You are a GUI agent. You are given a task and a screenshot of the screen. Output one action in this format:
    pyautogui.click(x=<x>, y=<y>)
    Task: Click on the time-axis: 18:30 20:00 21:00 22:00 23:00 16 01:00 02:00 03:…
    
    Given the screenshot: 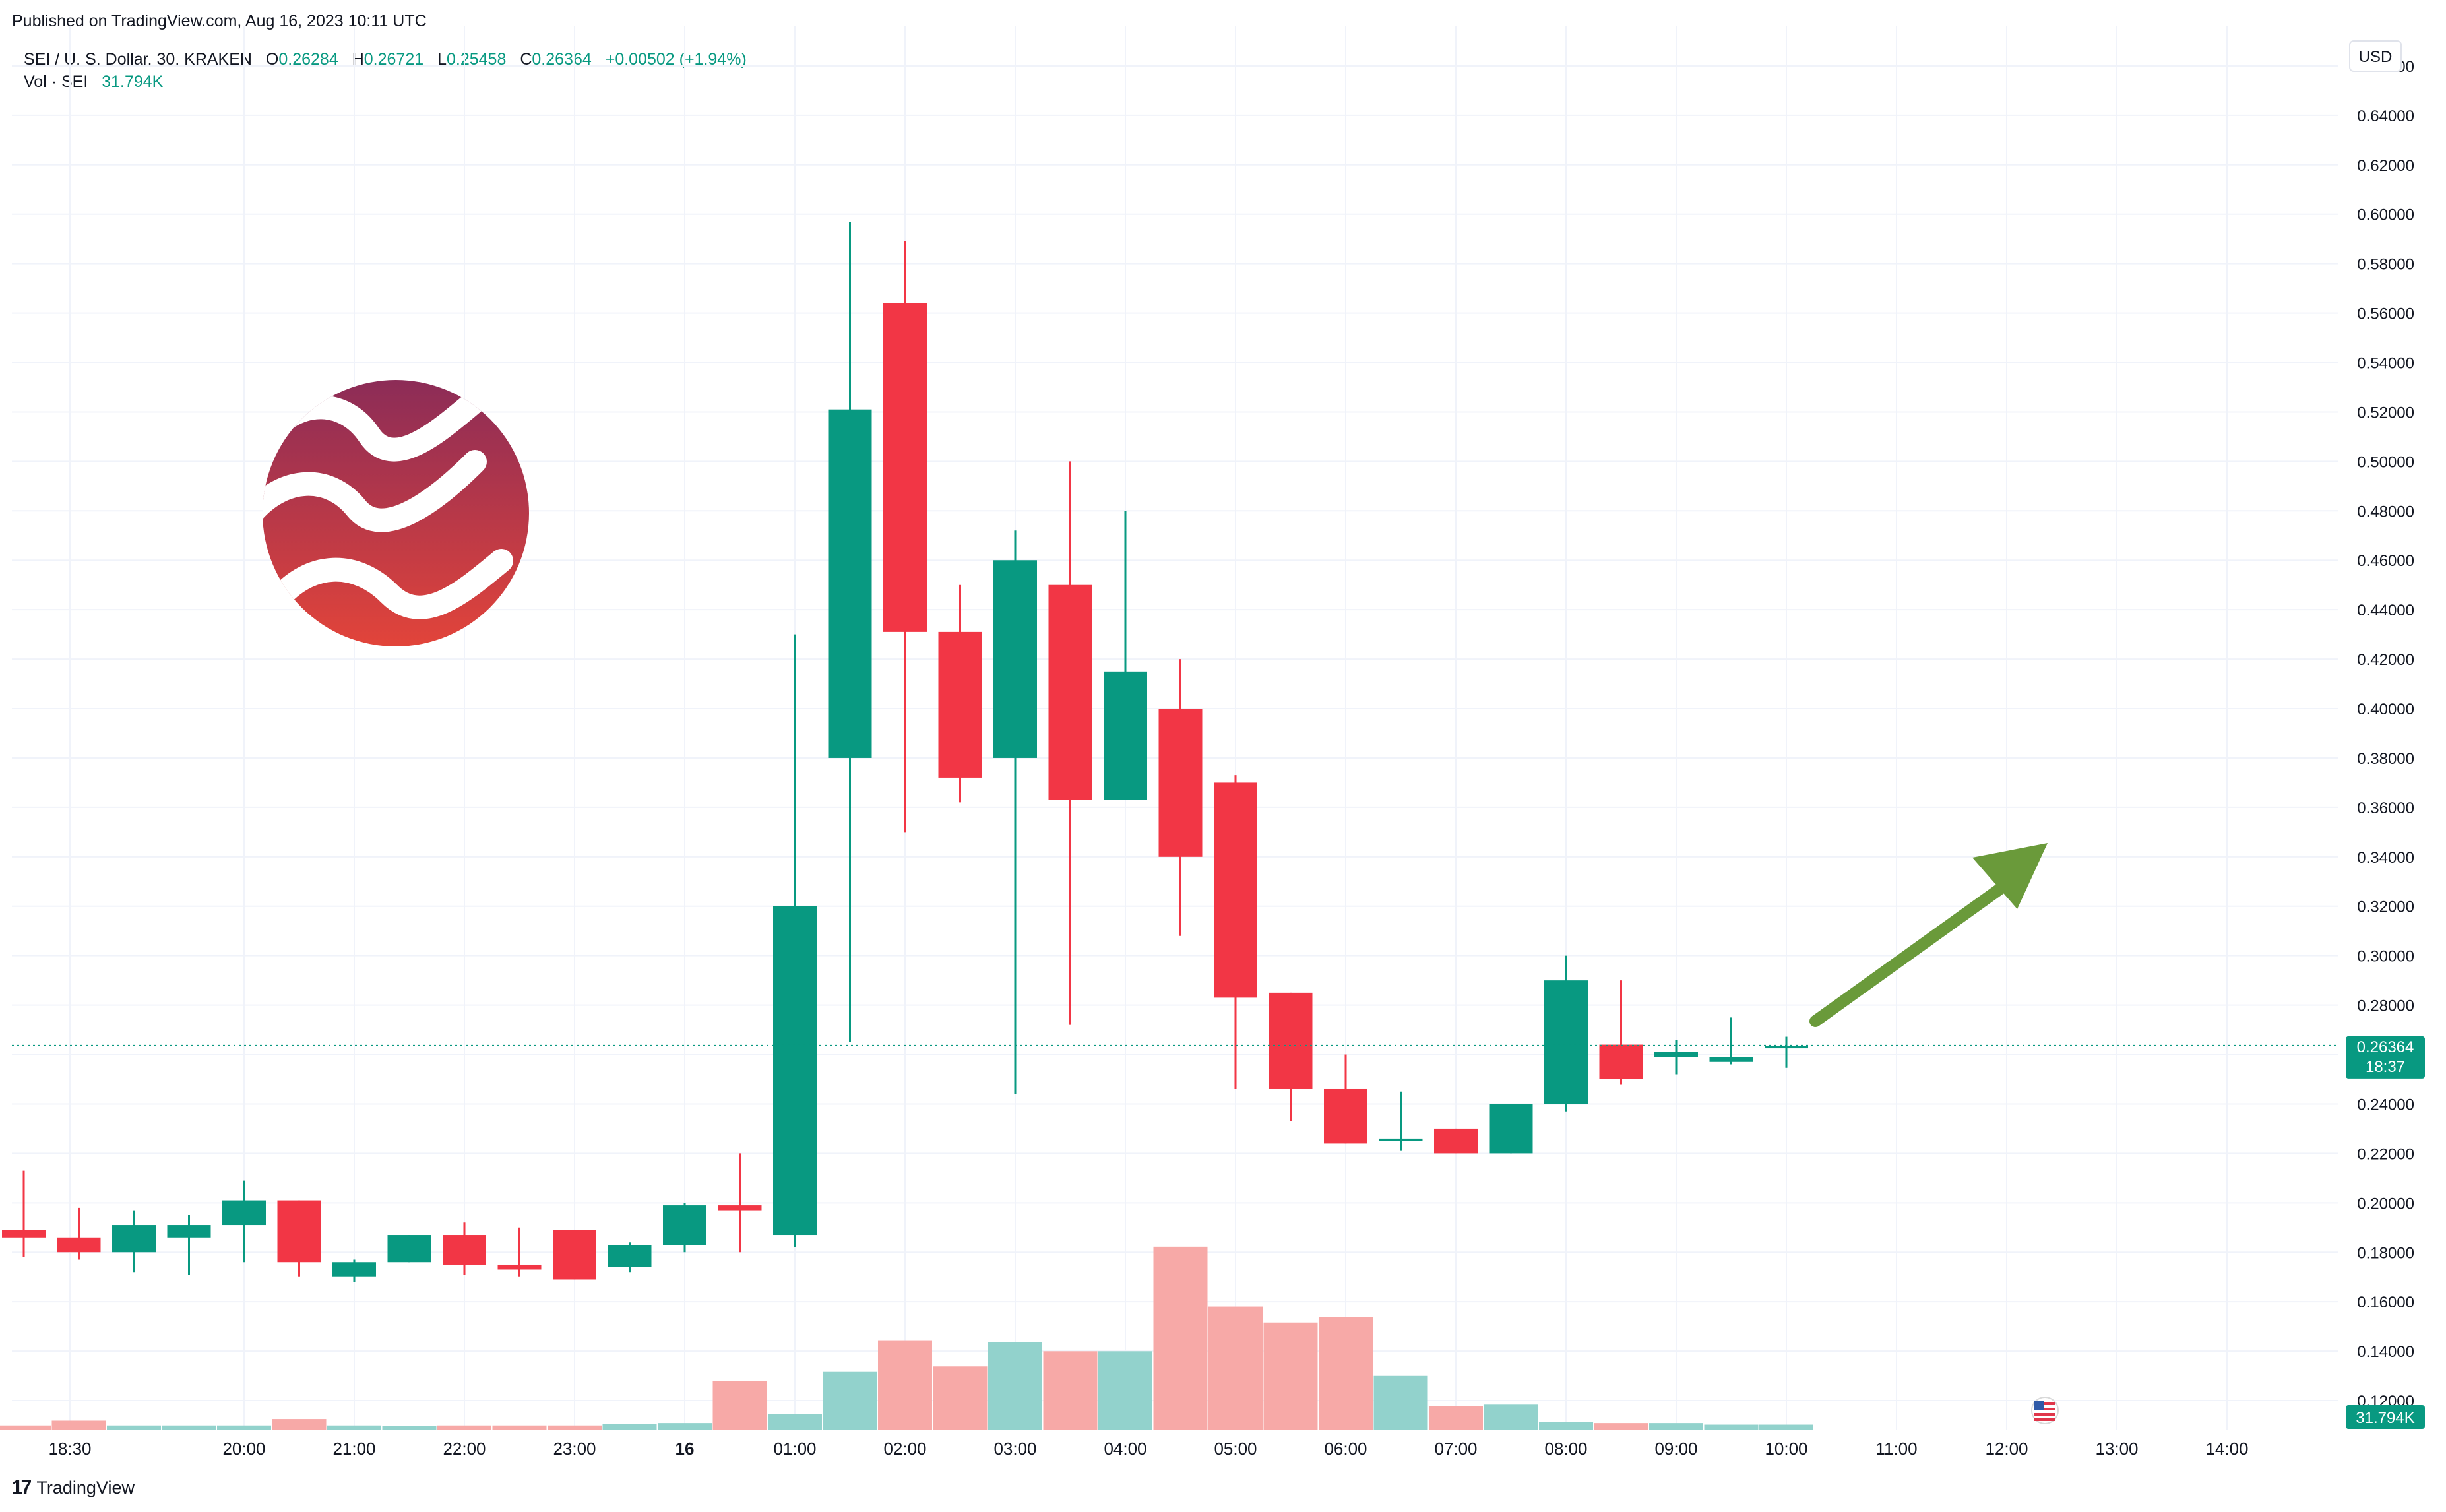 What is the action you would take?
    pyautogui.click(x=1148, y=1449)
    